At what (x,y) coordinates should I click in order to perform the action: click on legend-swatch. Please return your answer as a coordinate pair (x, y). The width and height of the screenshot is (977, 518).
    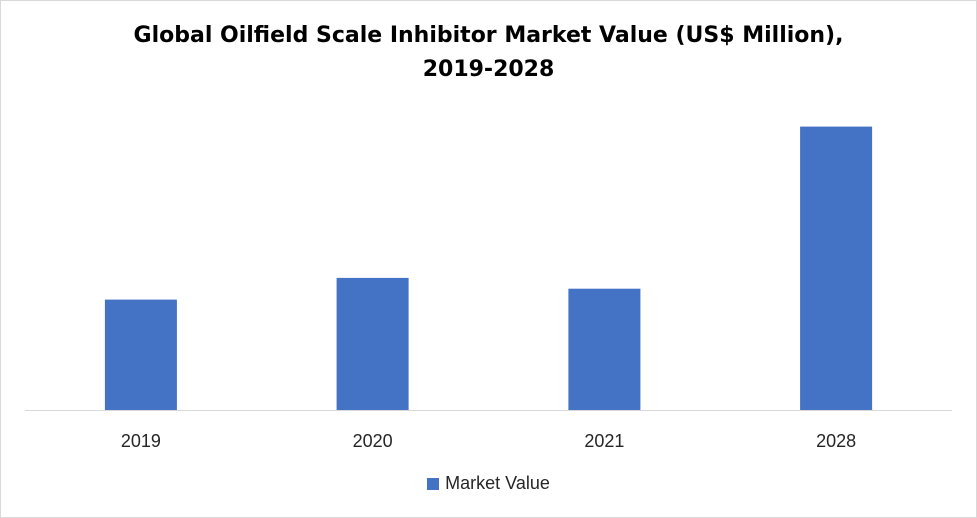
    Looking at the image, I should click on (433, 483).